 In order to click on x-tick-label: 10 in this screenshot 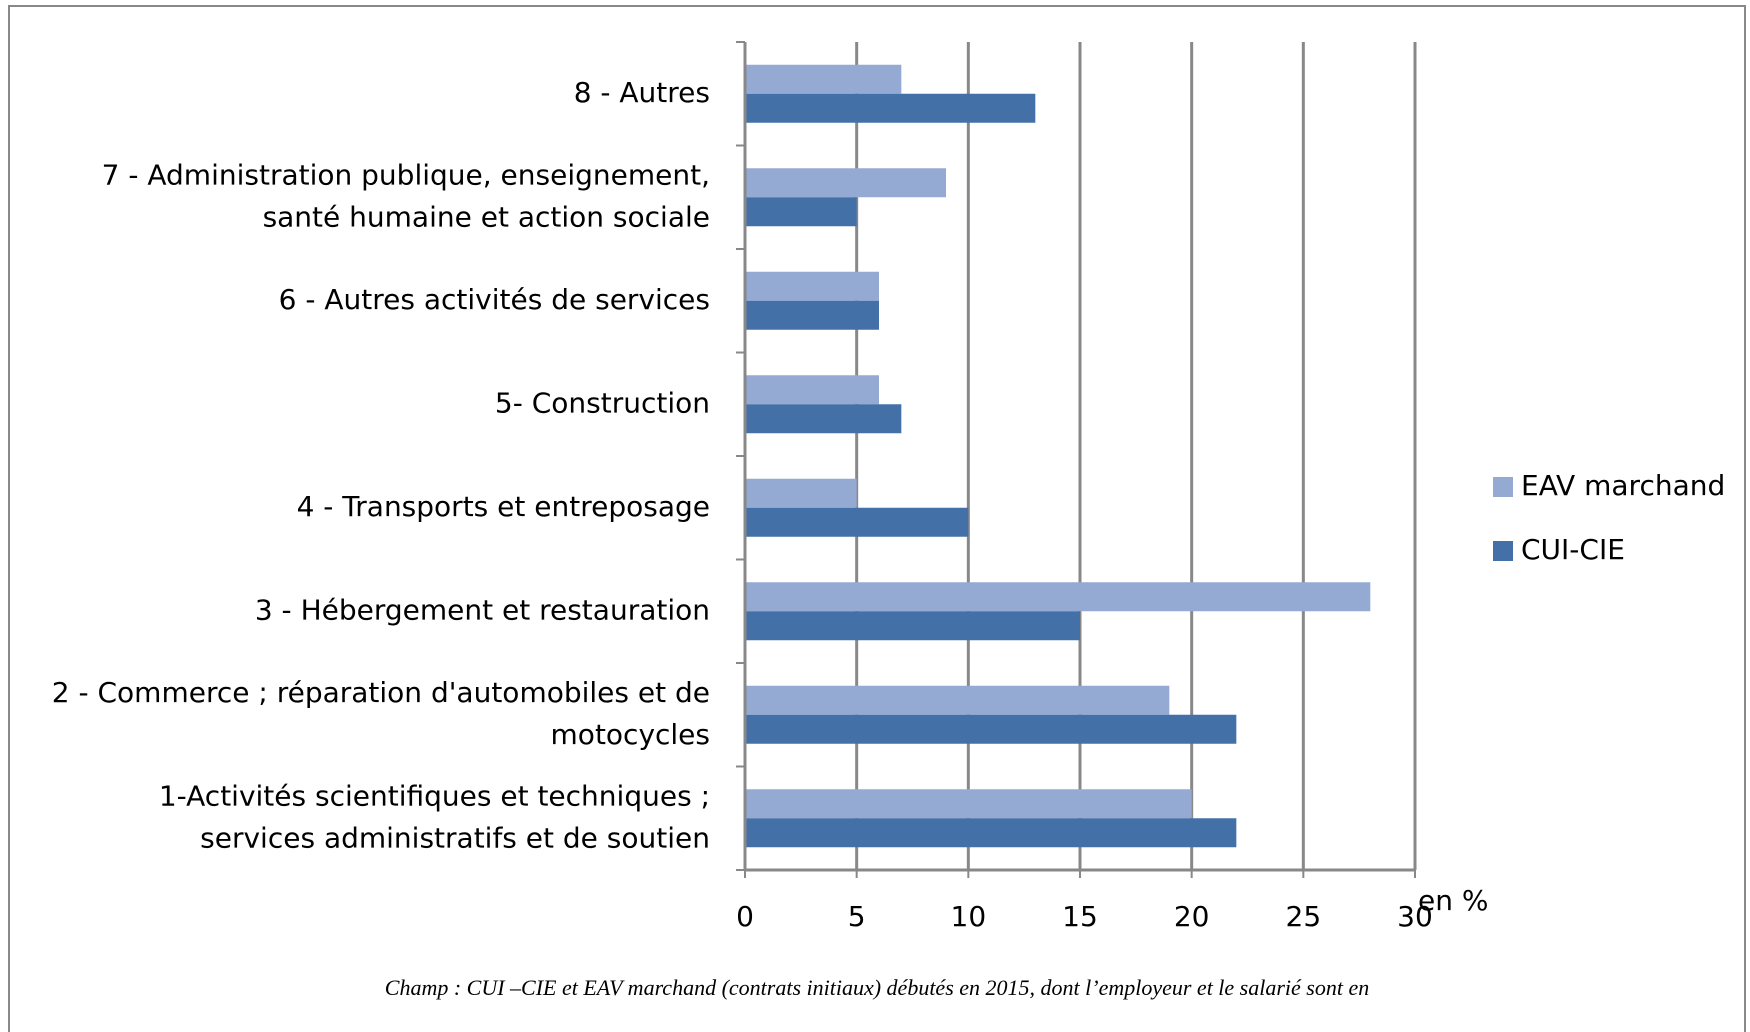, I will do `click(969, 916)`.